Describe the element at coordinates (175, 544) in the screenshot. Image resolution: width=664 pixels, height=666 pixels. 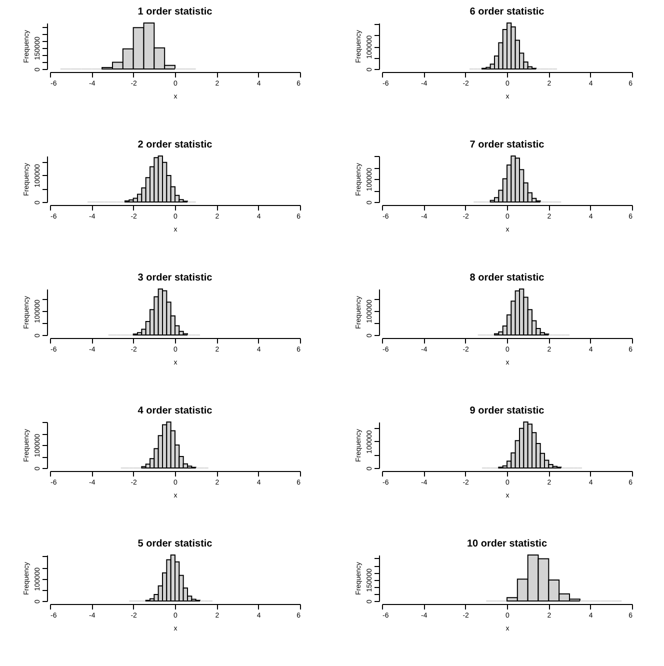
I see `chart-title: 5 order statistic` at that location.